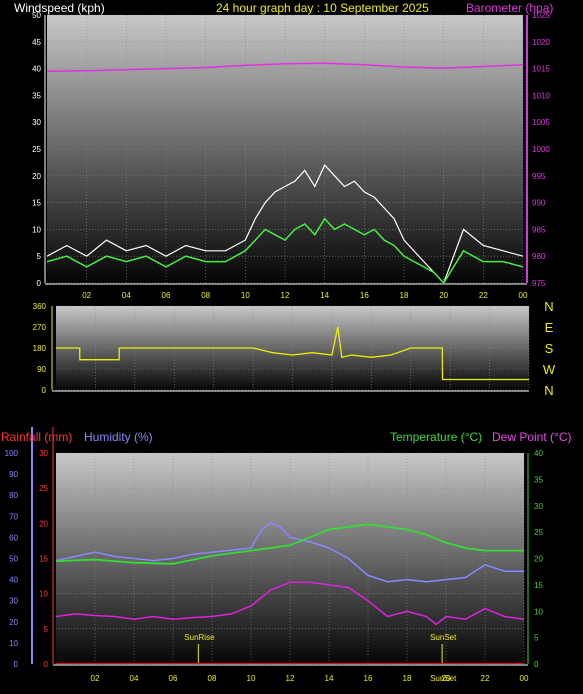 The height and width of the screenshot is (694, 583). What do you see at coordinates (285, 67) in the screenshot?
I see `barometer-line` at bounding box center [285, 67].